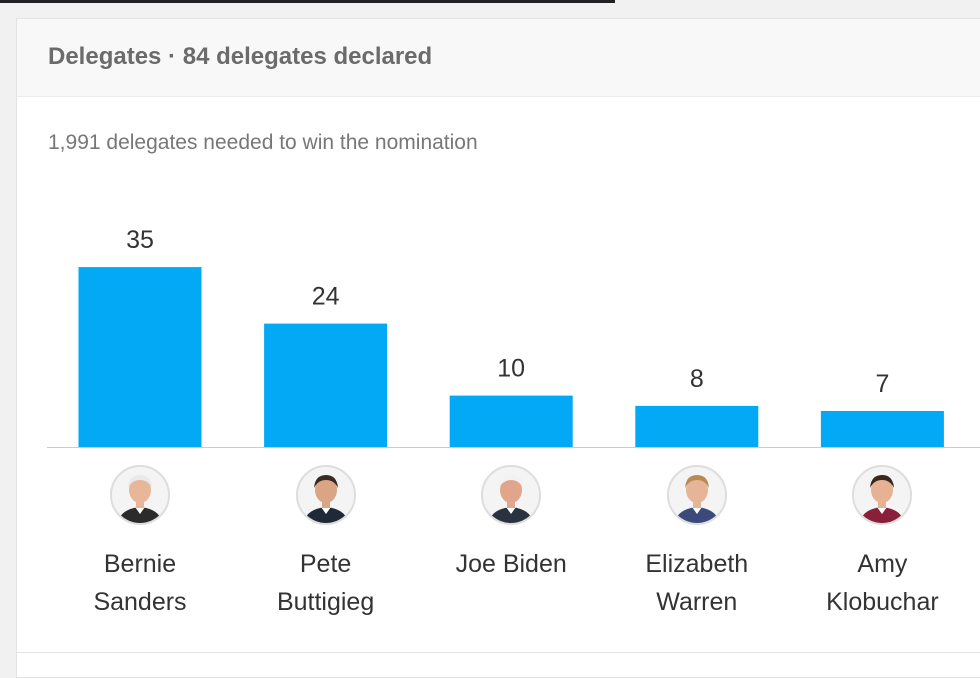  What do you see at coordinates (498, 58) in the screenshot?
I see `card-header: Delegates · 84 delegates declared` at bounding box center [498, 58].